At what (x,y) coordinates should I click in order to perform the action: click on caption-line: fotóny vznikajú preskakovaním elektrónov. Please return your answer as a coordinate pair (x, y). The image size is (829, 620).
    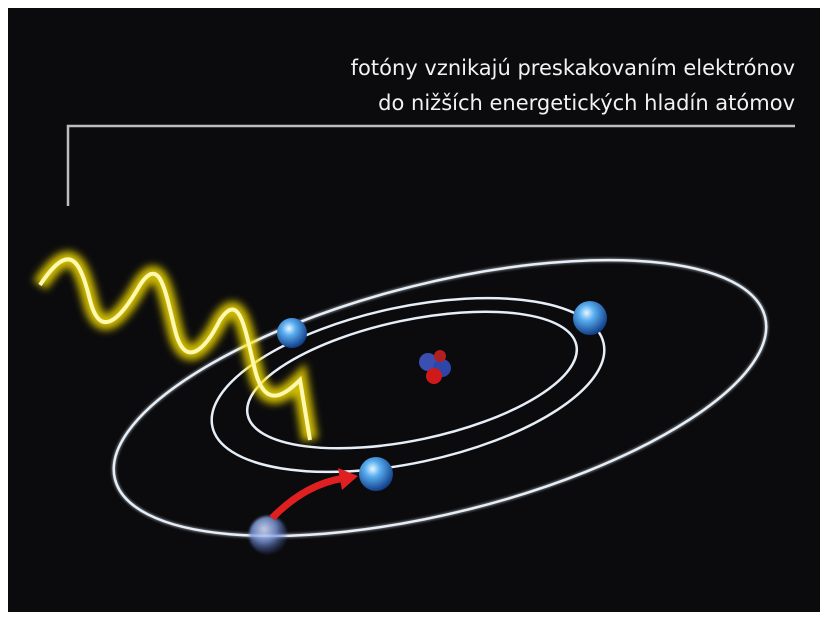
    Looking at the image, I should click on (573, 68).